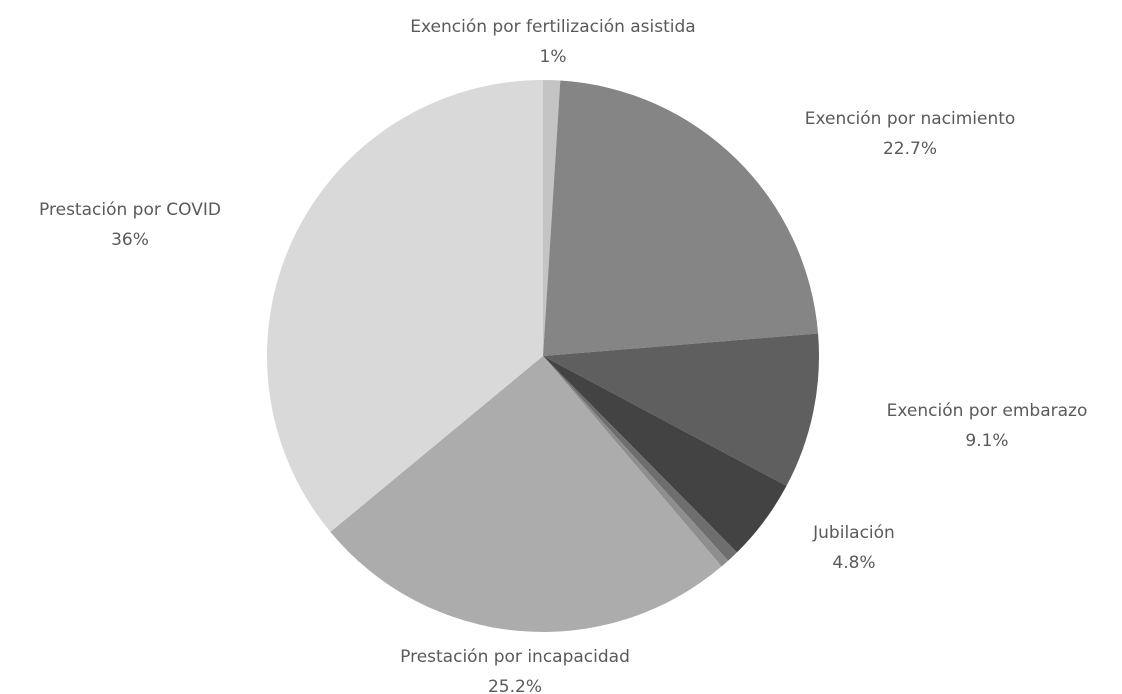 This screenshot has width=1122, height=694. I want to click on slice-label: Exención por fertilización asistida, so click(552, 27).